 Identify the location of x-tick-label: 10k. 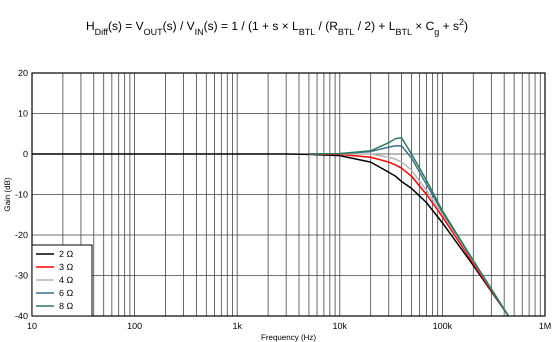
(340, 326).